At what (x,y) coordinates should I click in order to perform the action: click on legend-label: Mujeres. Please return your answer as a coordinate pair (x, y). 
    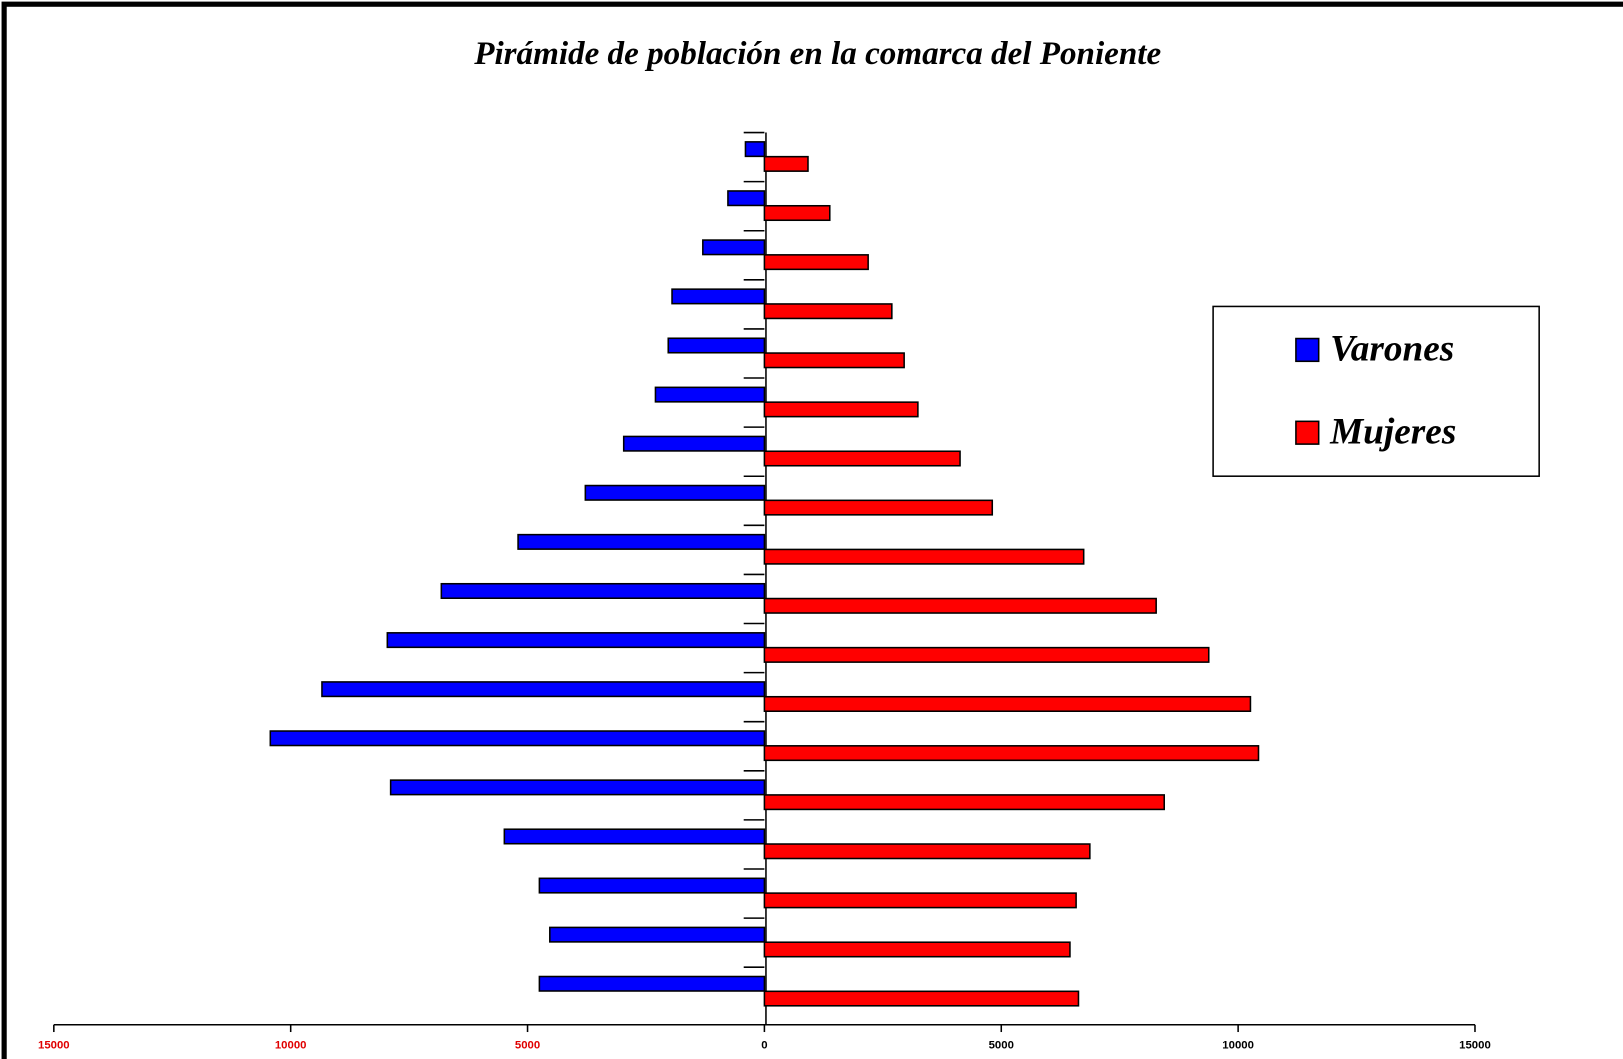
    Looking at the image, I should click on (1392, 431).